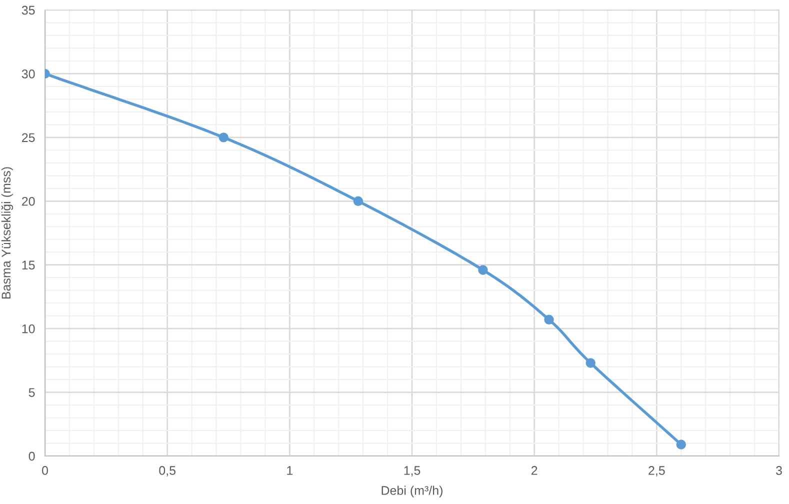 Image resolution: width=789 pixels, height=504 pixels. What do you see at coordinates (534, 470) in the screenshot?
I see `x-tick-label: 2` at bounding box center [534, 470].